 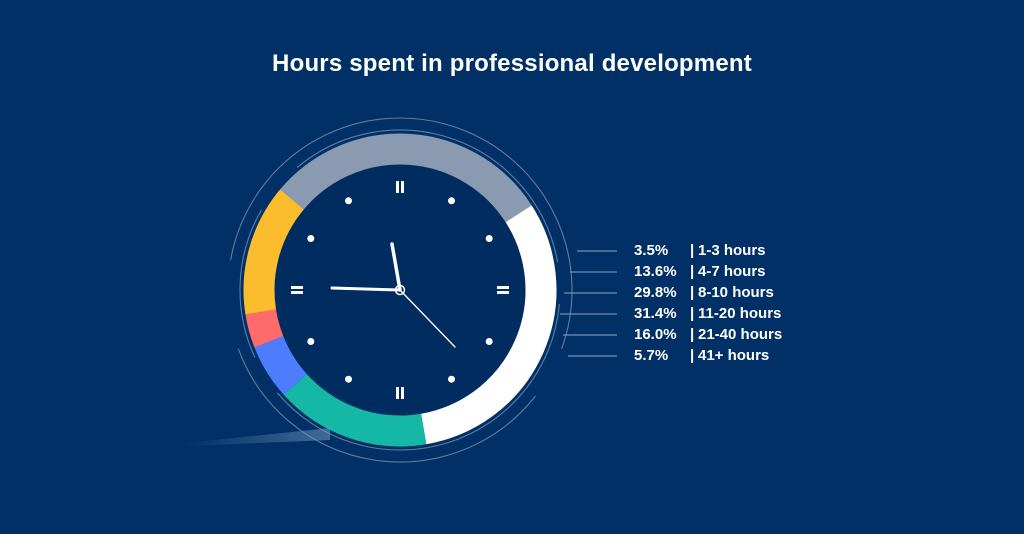 What do you see at coordinates (512, 63) in the screenshot?
I see `chart-title: Hours spent in professional development` at bounding box center [512, 63].